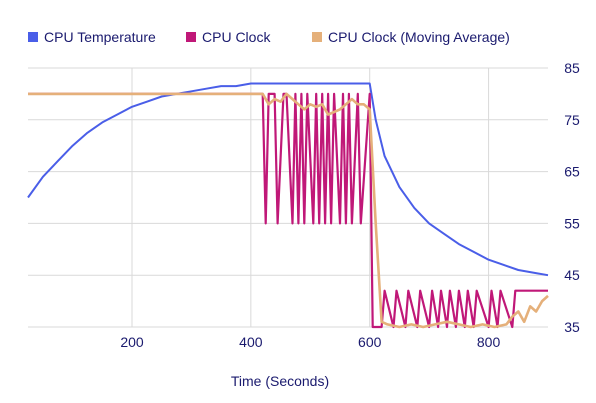  I want to click on legend-item: CPU Clock (Moving Average), so click(411, 37).